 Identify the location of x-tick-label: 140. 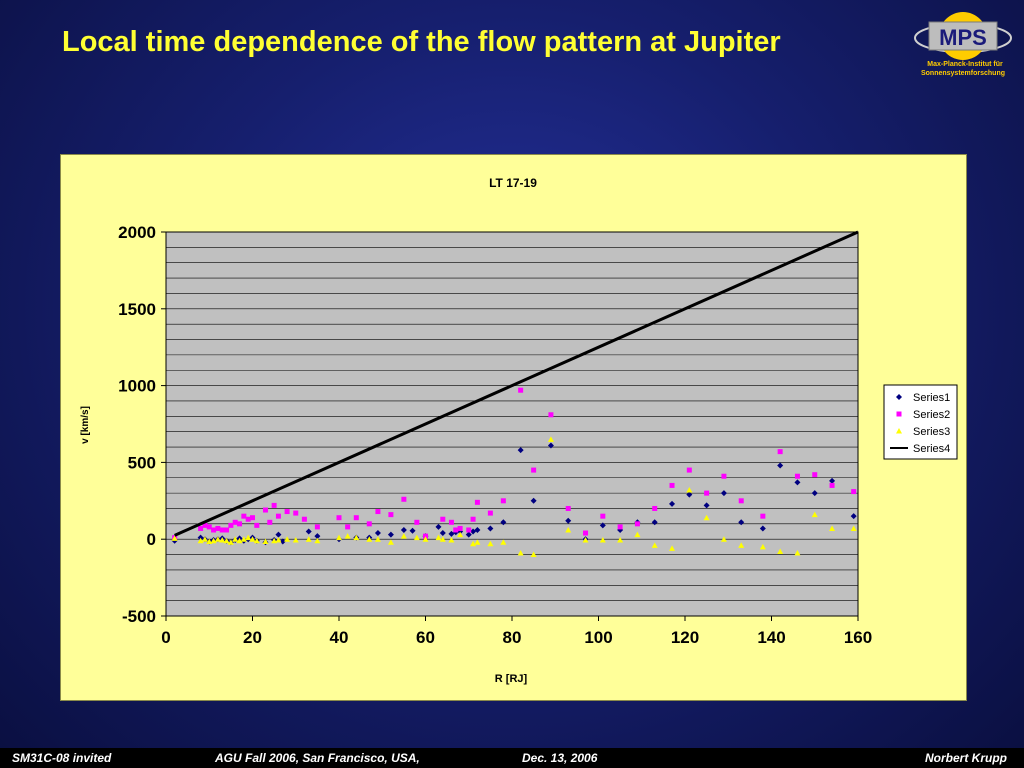
(771, 637).